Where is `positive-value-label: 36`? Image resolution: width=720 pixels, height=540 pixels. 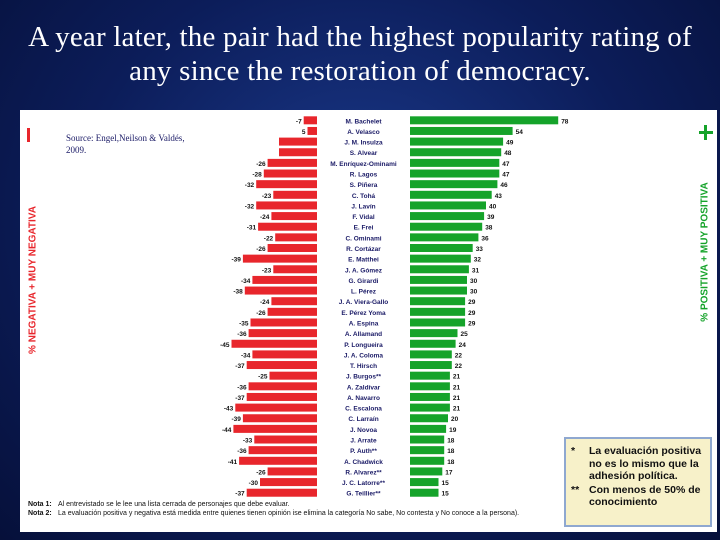
positive-value-label: 36 is located at coordinates (485, 238).